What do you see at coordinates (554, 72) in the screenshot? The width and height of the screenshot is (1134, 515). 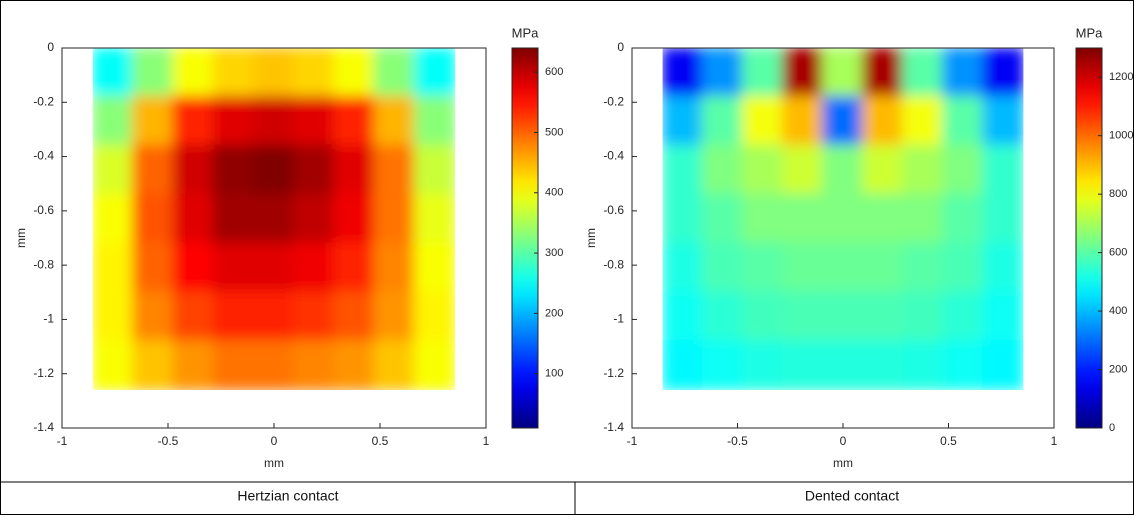 I see `colorbar-tick-label: 600` at bounding box center [554, 72].